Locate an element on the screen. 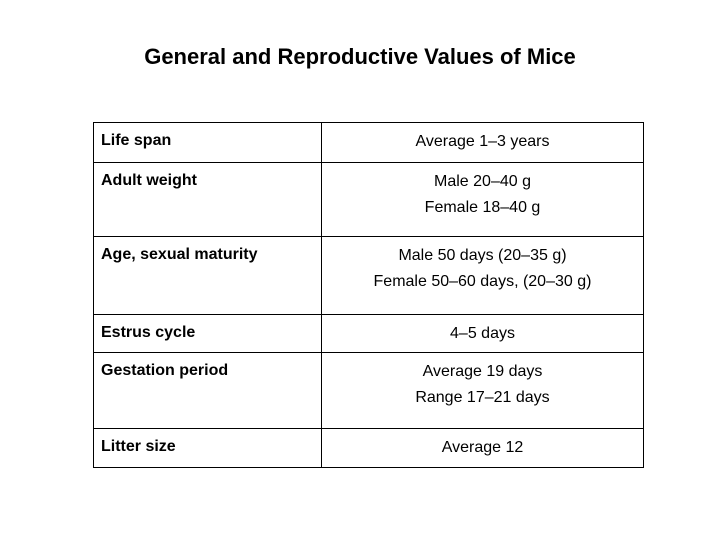  value-line: Range 17–21 days is located at coordinates (482, 397).